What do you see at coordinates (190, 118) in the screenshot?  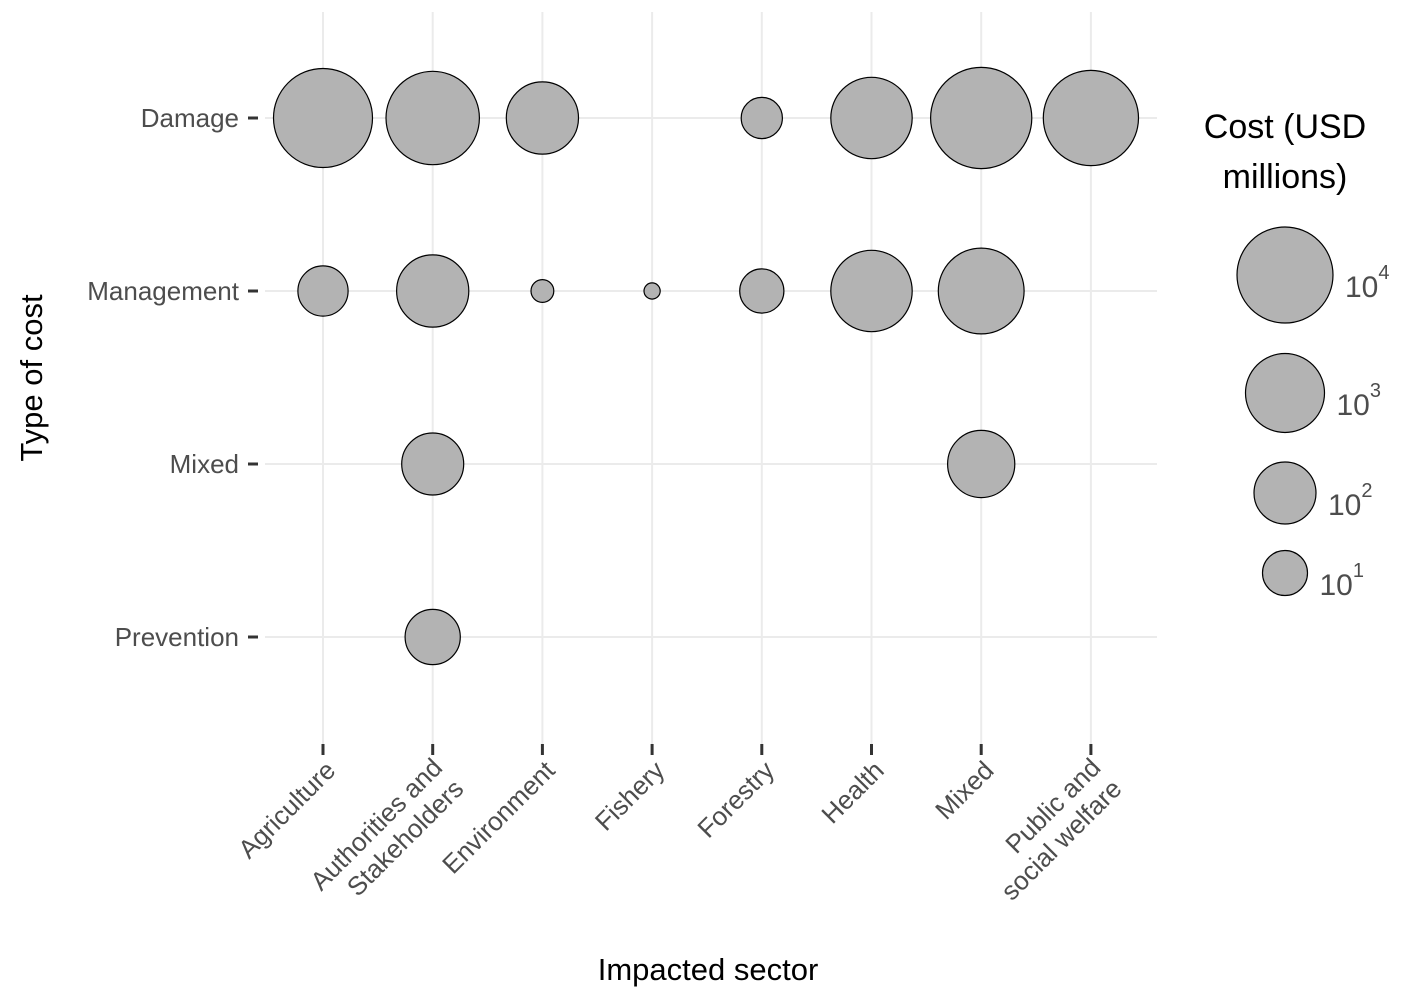 I see `y-tick-label: Damage` at bounding box center [190, 118].